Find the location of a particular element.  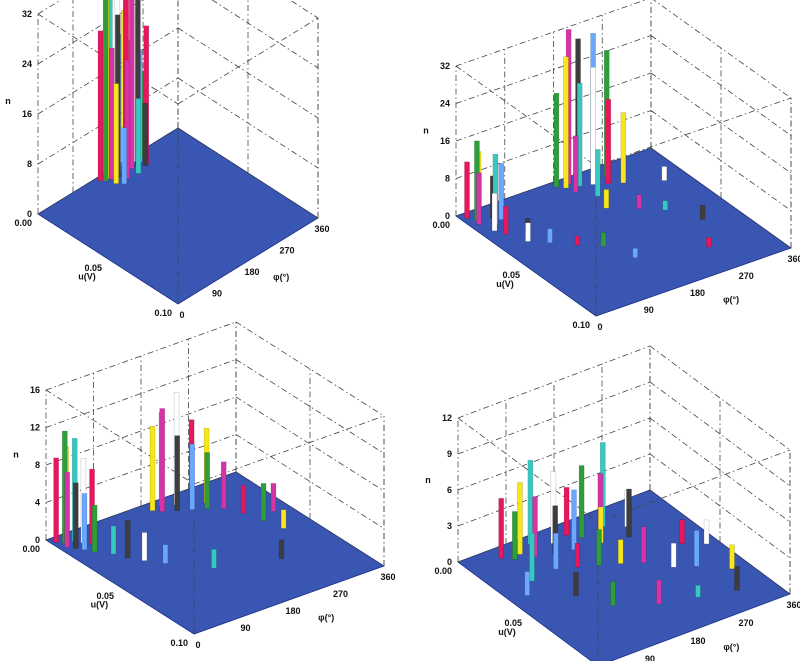

y-tick-label: 0 is located at coordinates (599, 327).